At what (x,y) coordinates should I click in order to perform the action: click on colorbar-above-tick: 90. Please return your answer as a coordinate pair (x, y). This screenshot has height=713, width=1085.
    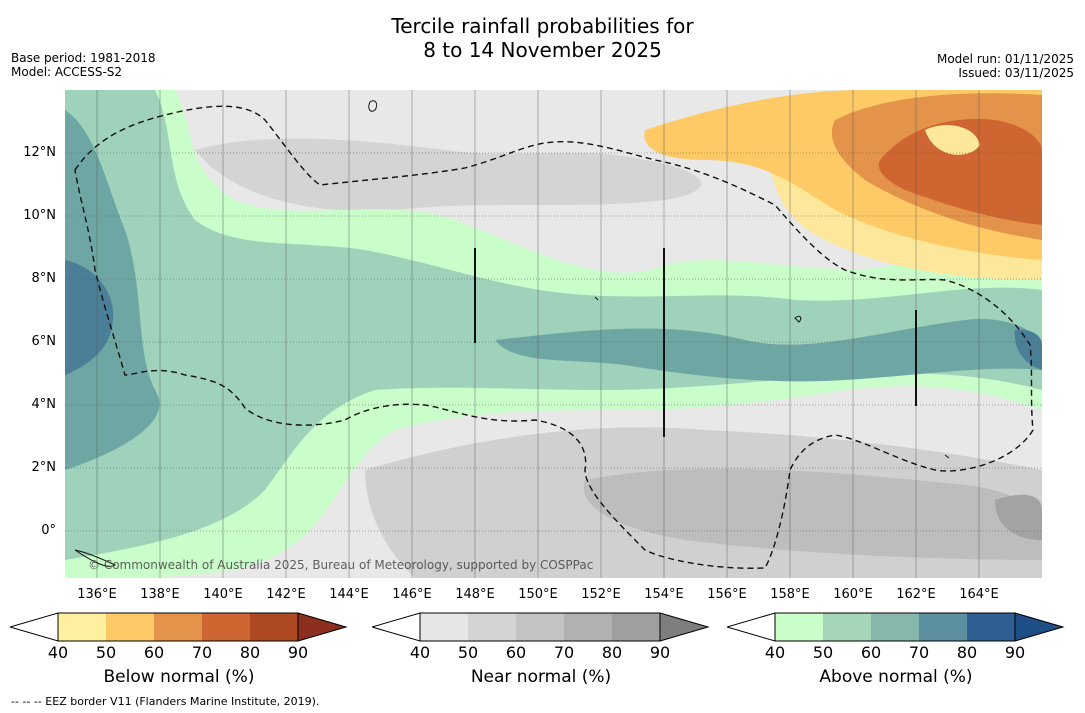
    Looking at the image, I should click on (1015, 652).